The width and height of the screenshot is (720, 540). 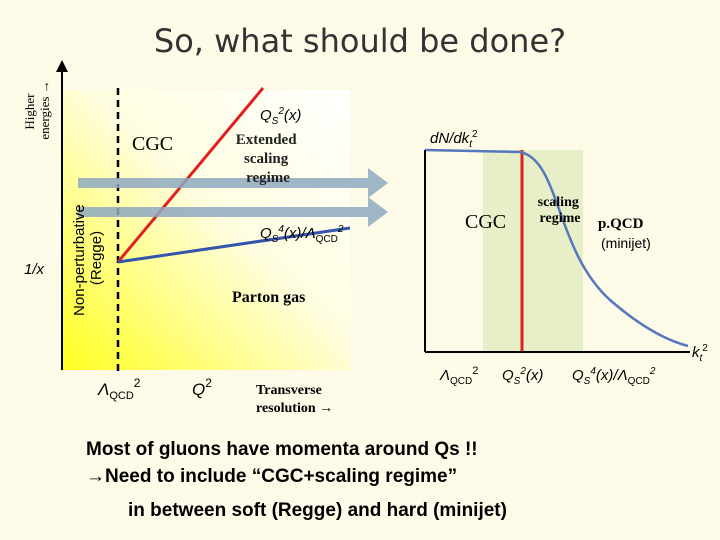 I want to click on saturation-line, so click(x=190, y=175).